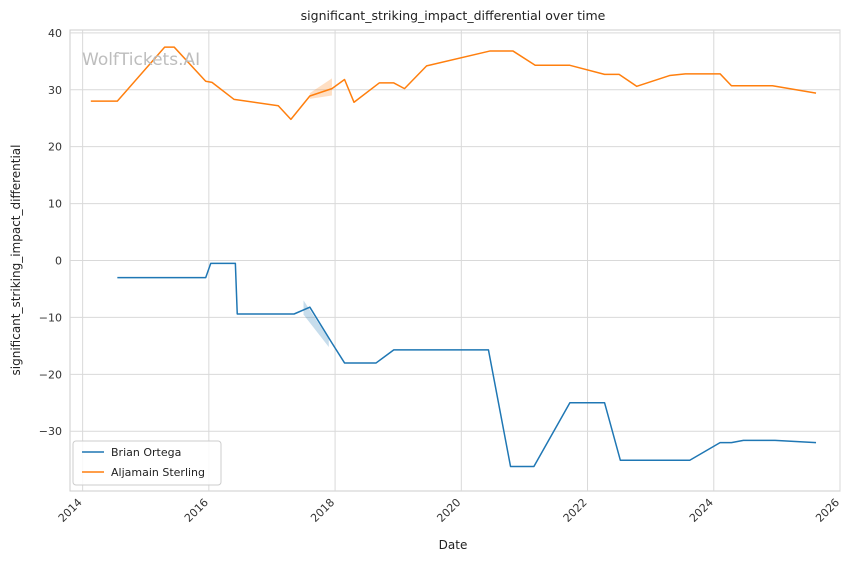 The height and width of the screenshot is (561, 853). What do you see at coordinates (453, 83) in the screenshot?
I see `series-line-aljamain-sterling` at bounding box center [453, 83].